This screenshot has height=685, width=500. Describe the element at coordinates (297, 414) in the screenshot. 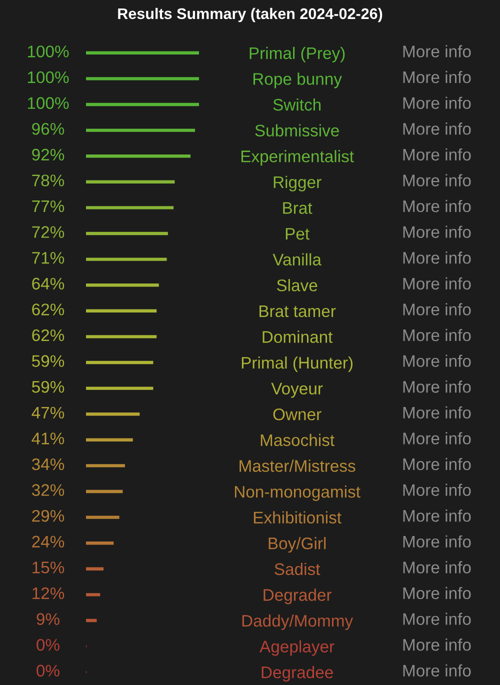

I see `y-tick-label: Owner` at that location.